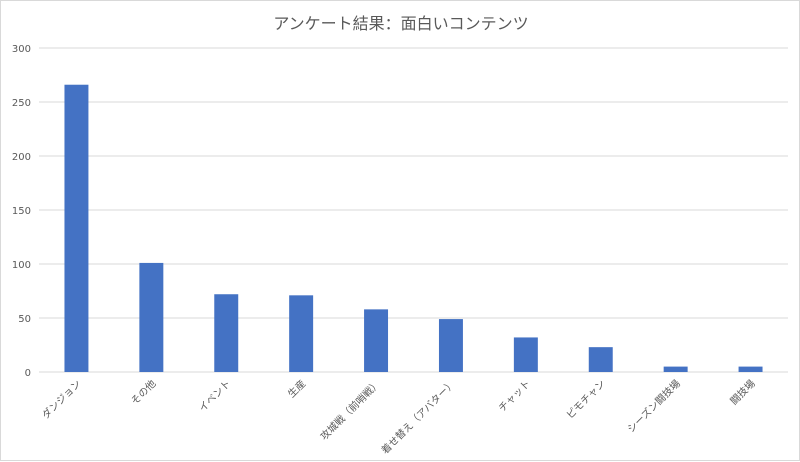 This screenshot has height=462, width=800. I want to click on chart-title: アンケート結果：面白いコンテンツ, so click(401, 23).